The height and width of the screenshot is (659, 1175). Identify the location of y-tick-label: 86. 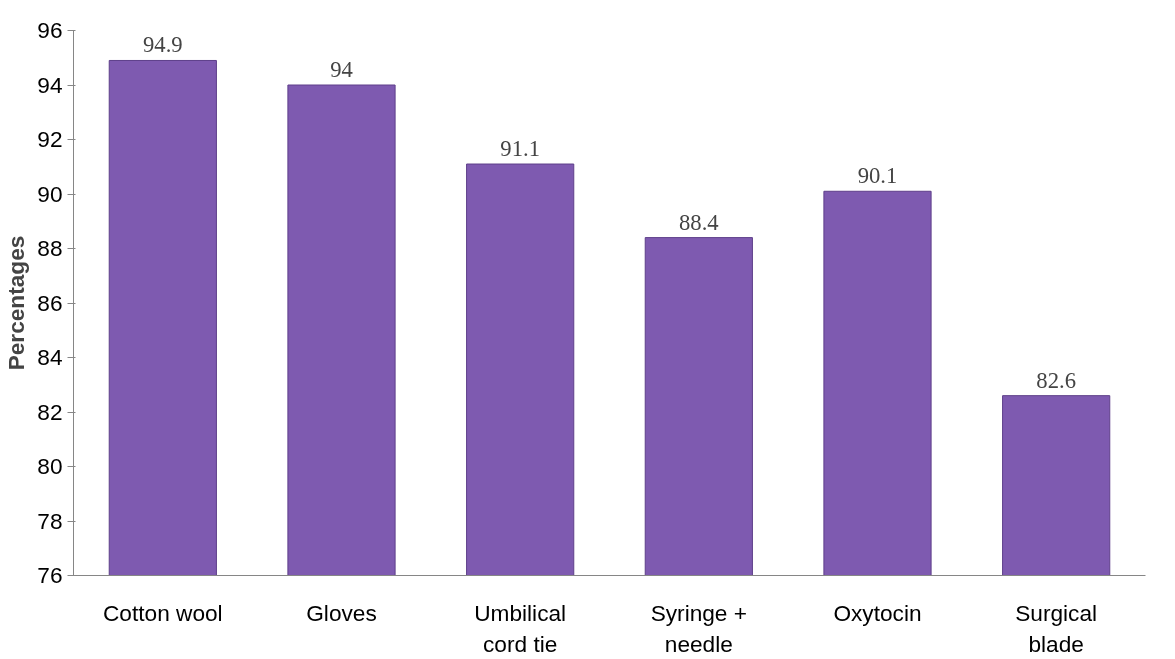
(50, 302).